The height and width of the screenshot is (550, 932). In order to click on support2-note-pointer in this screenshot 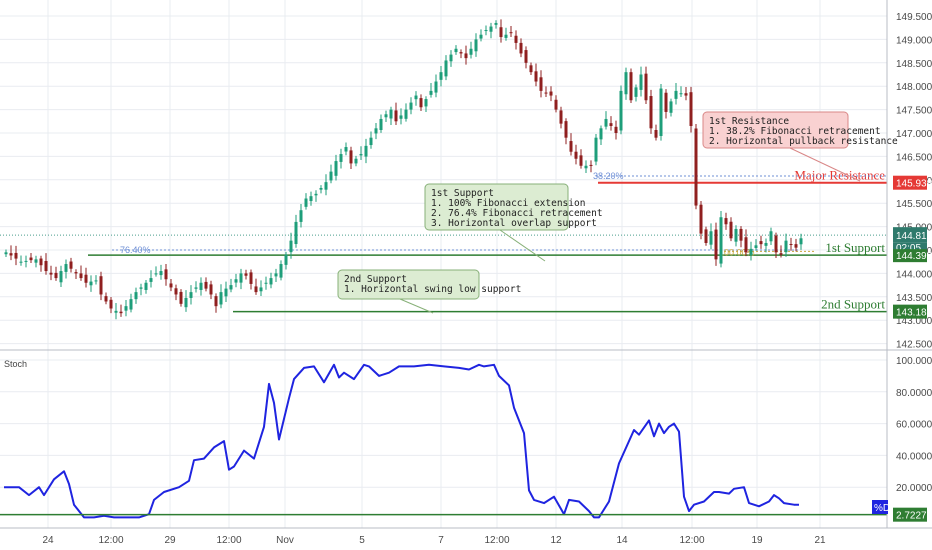, I will do `click(416, 306)`.